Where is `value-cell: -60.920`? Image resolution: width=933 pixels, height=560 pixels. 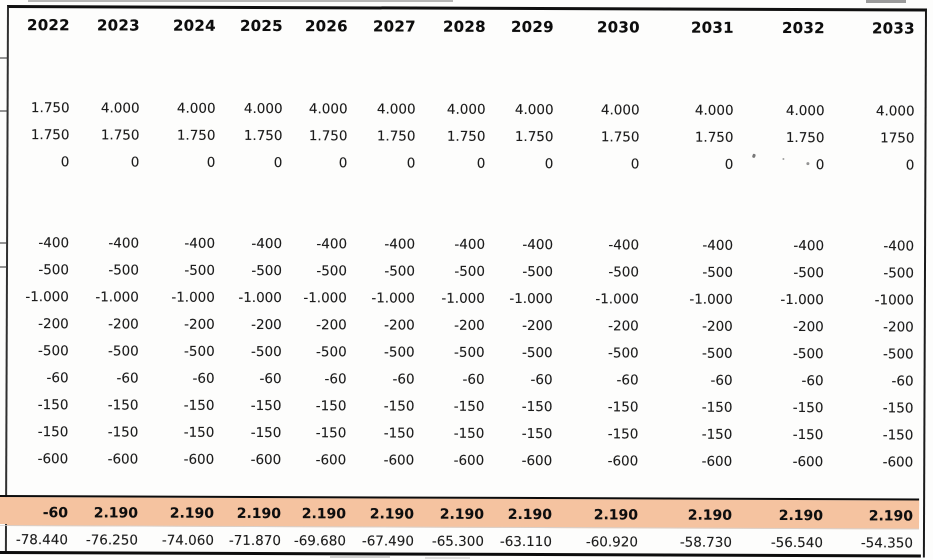
value-cell: -60.920 is located at coordinates (611, 541).